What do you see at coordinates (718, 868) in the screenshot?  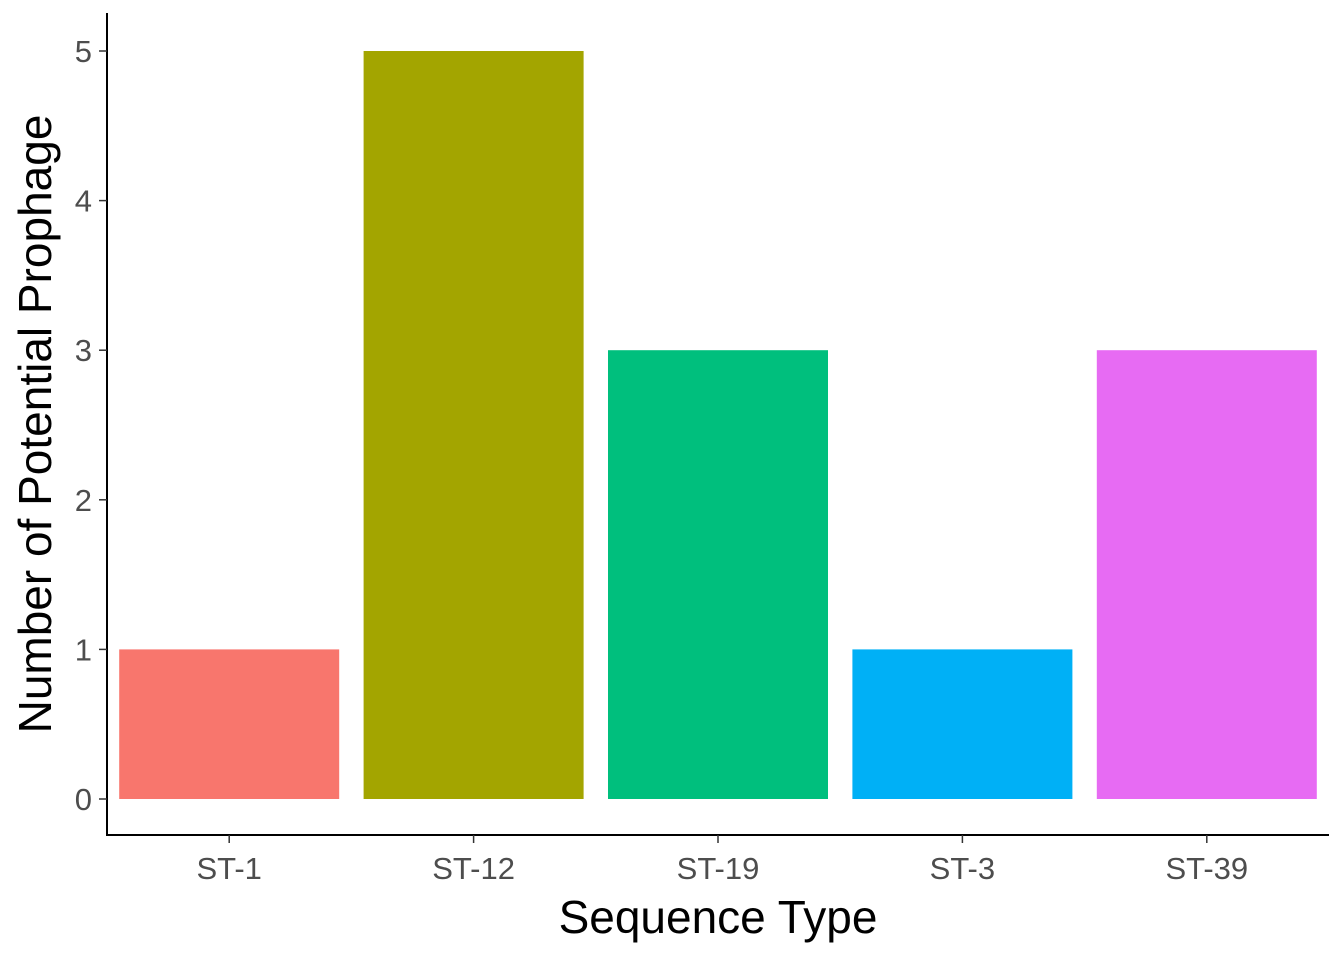 I see `x-tick-label: ST-19` at bounding box center [718, 868].